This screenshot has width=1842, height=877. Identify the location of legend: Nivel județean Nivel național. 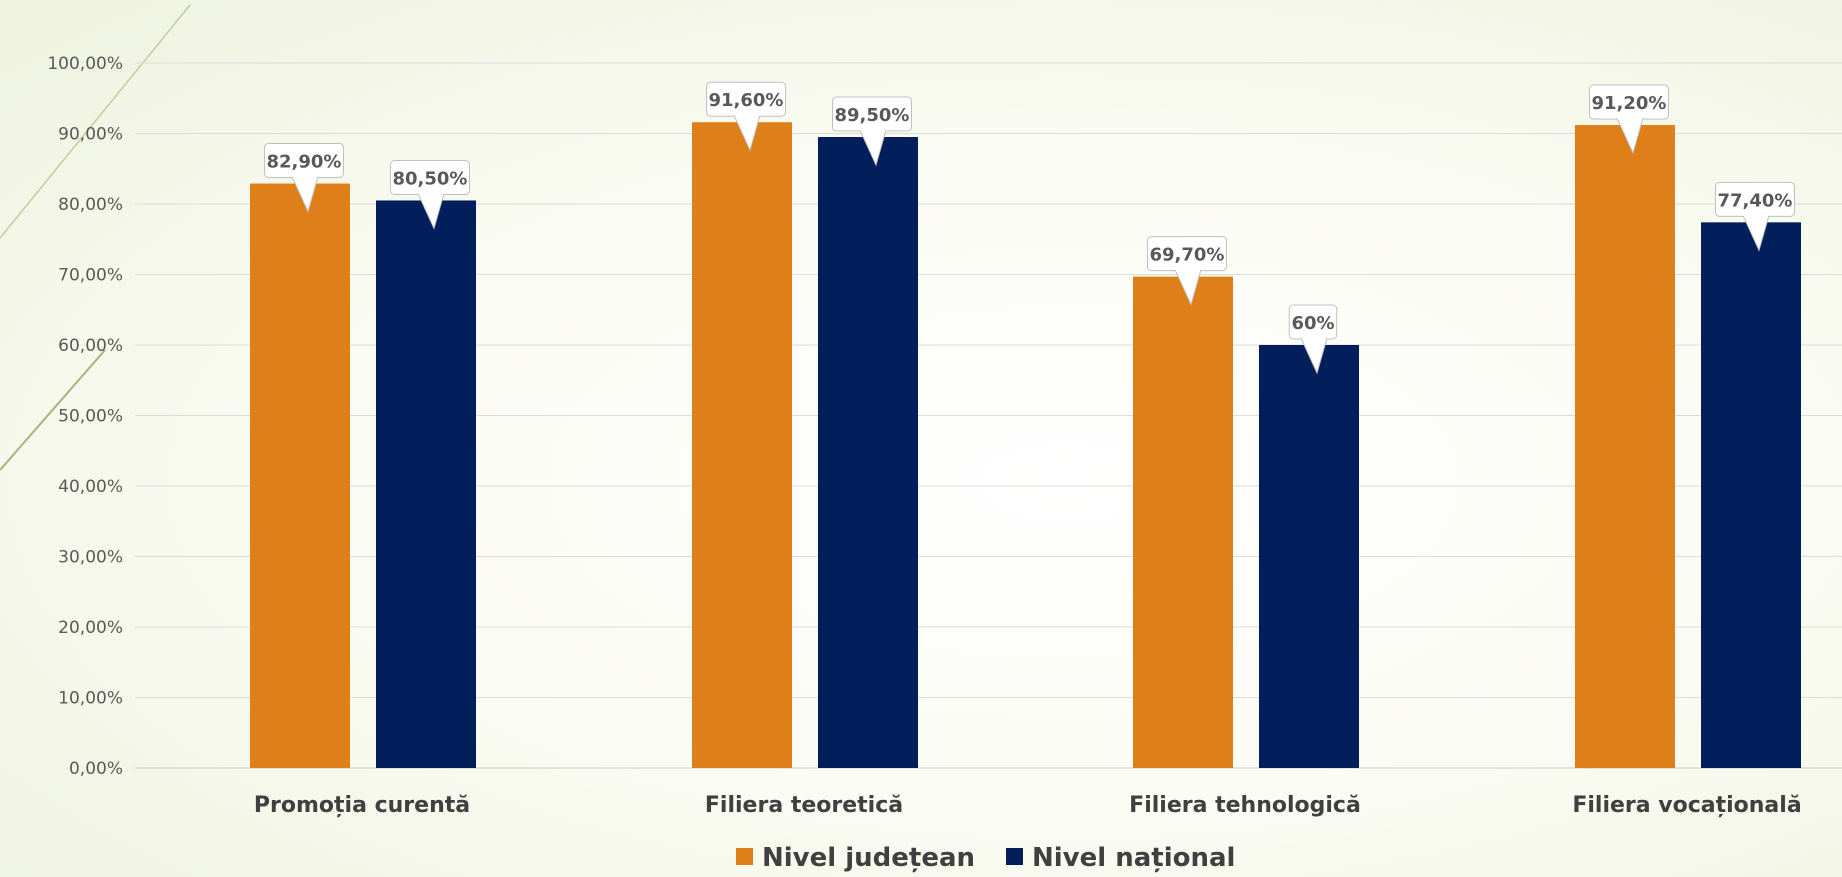
(985, 858).